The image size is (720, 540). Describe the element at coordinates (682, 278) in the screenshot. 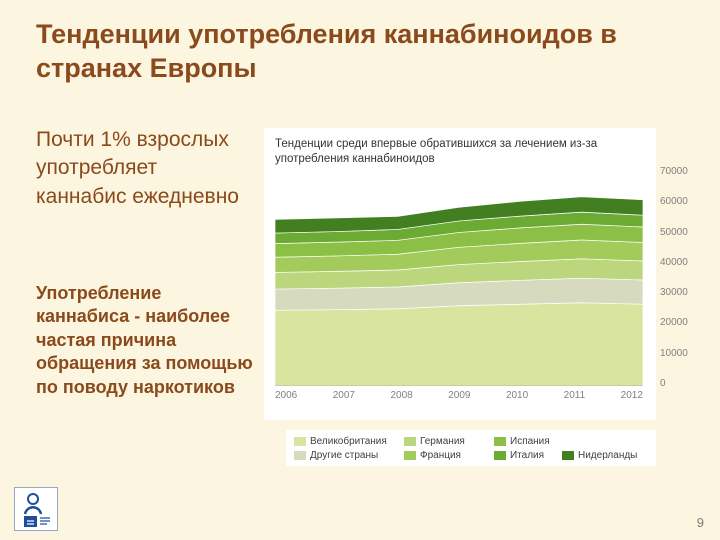

I see `y-axis-labels: 70000 60000 50000 40000 30000 20000 10000 0` at that location.